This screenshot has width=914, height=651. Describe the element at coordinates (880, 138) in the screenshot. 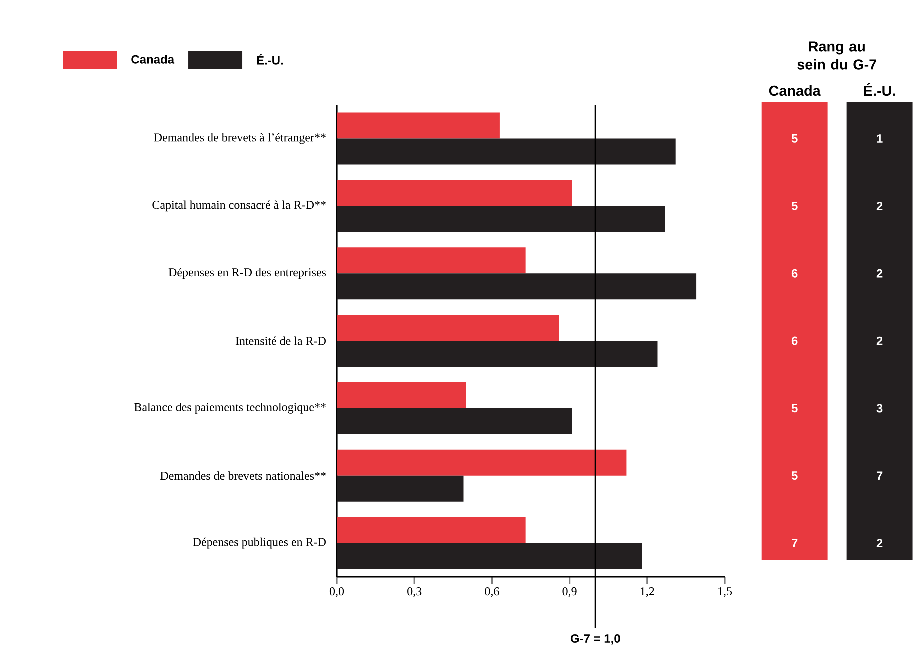

I see `text: 1` at that location.